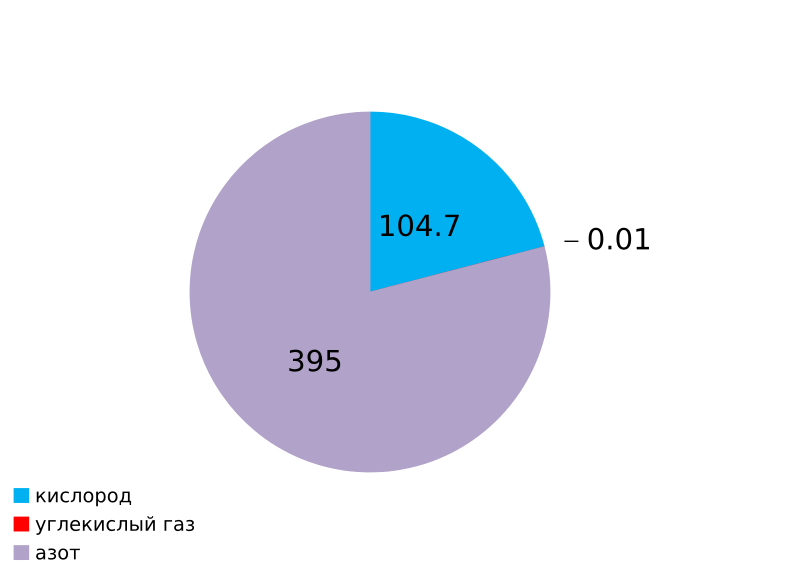 This screenshot has width=792, height=577. What do you see at coordinates (58, 554) in the screenshot?
I see `legend-label: азот` at bounding box center [58, 554].